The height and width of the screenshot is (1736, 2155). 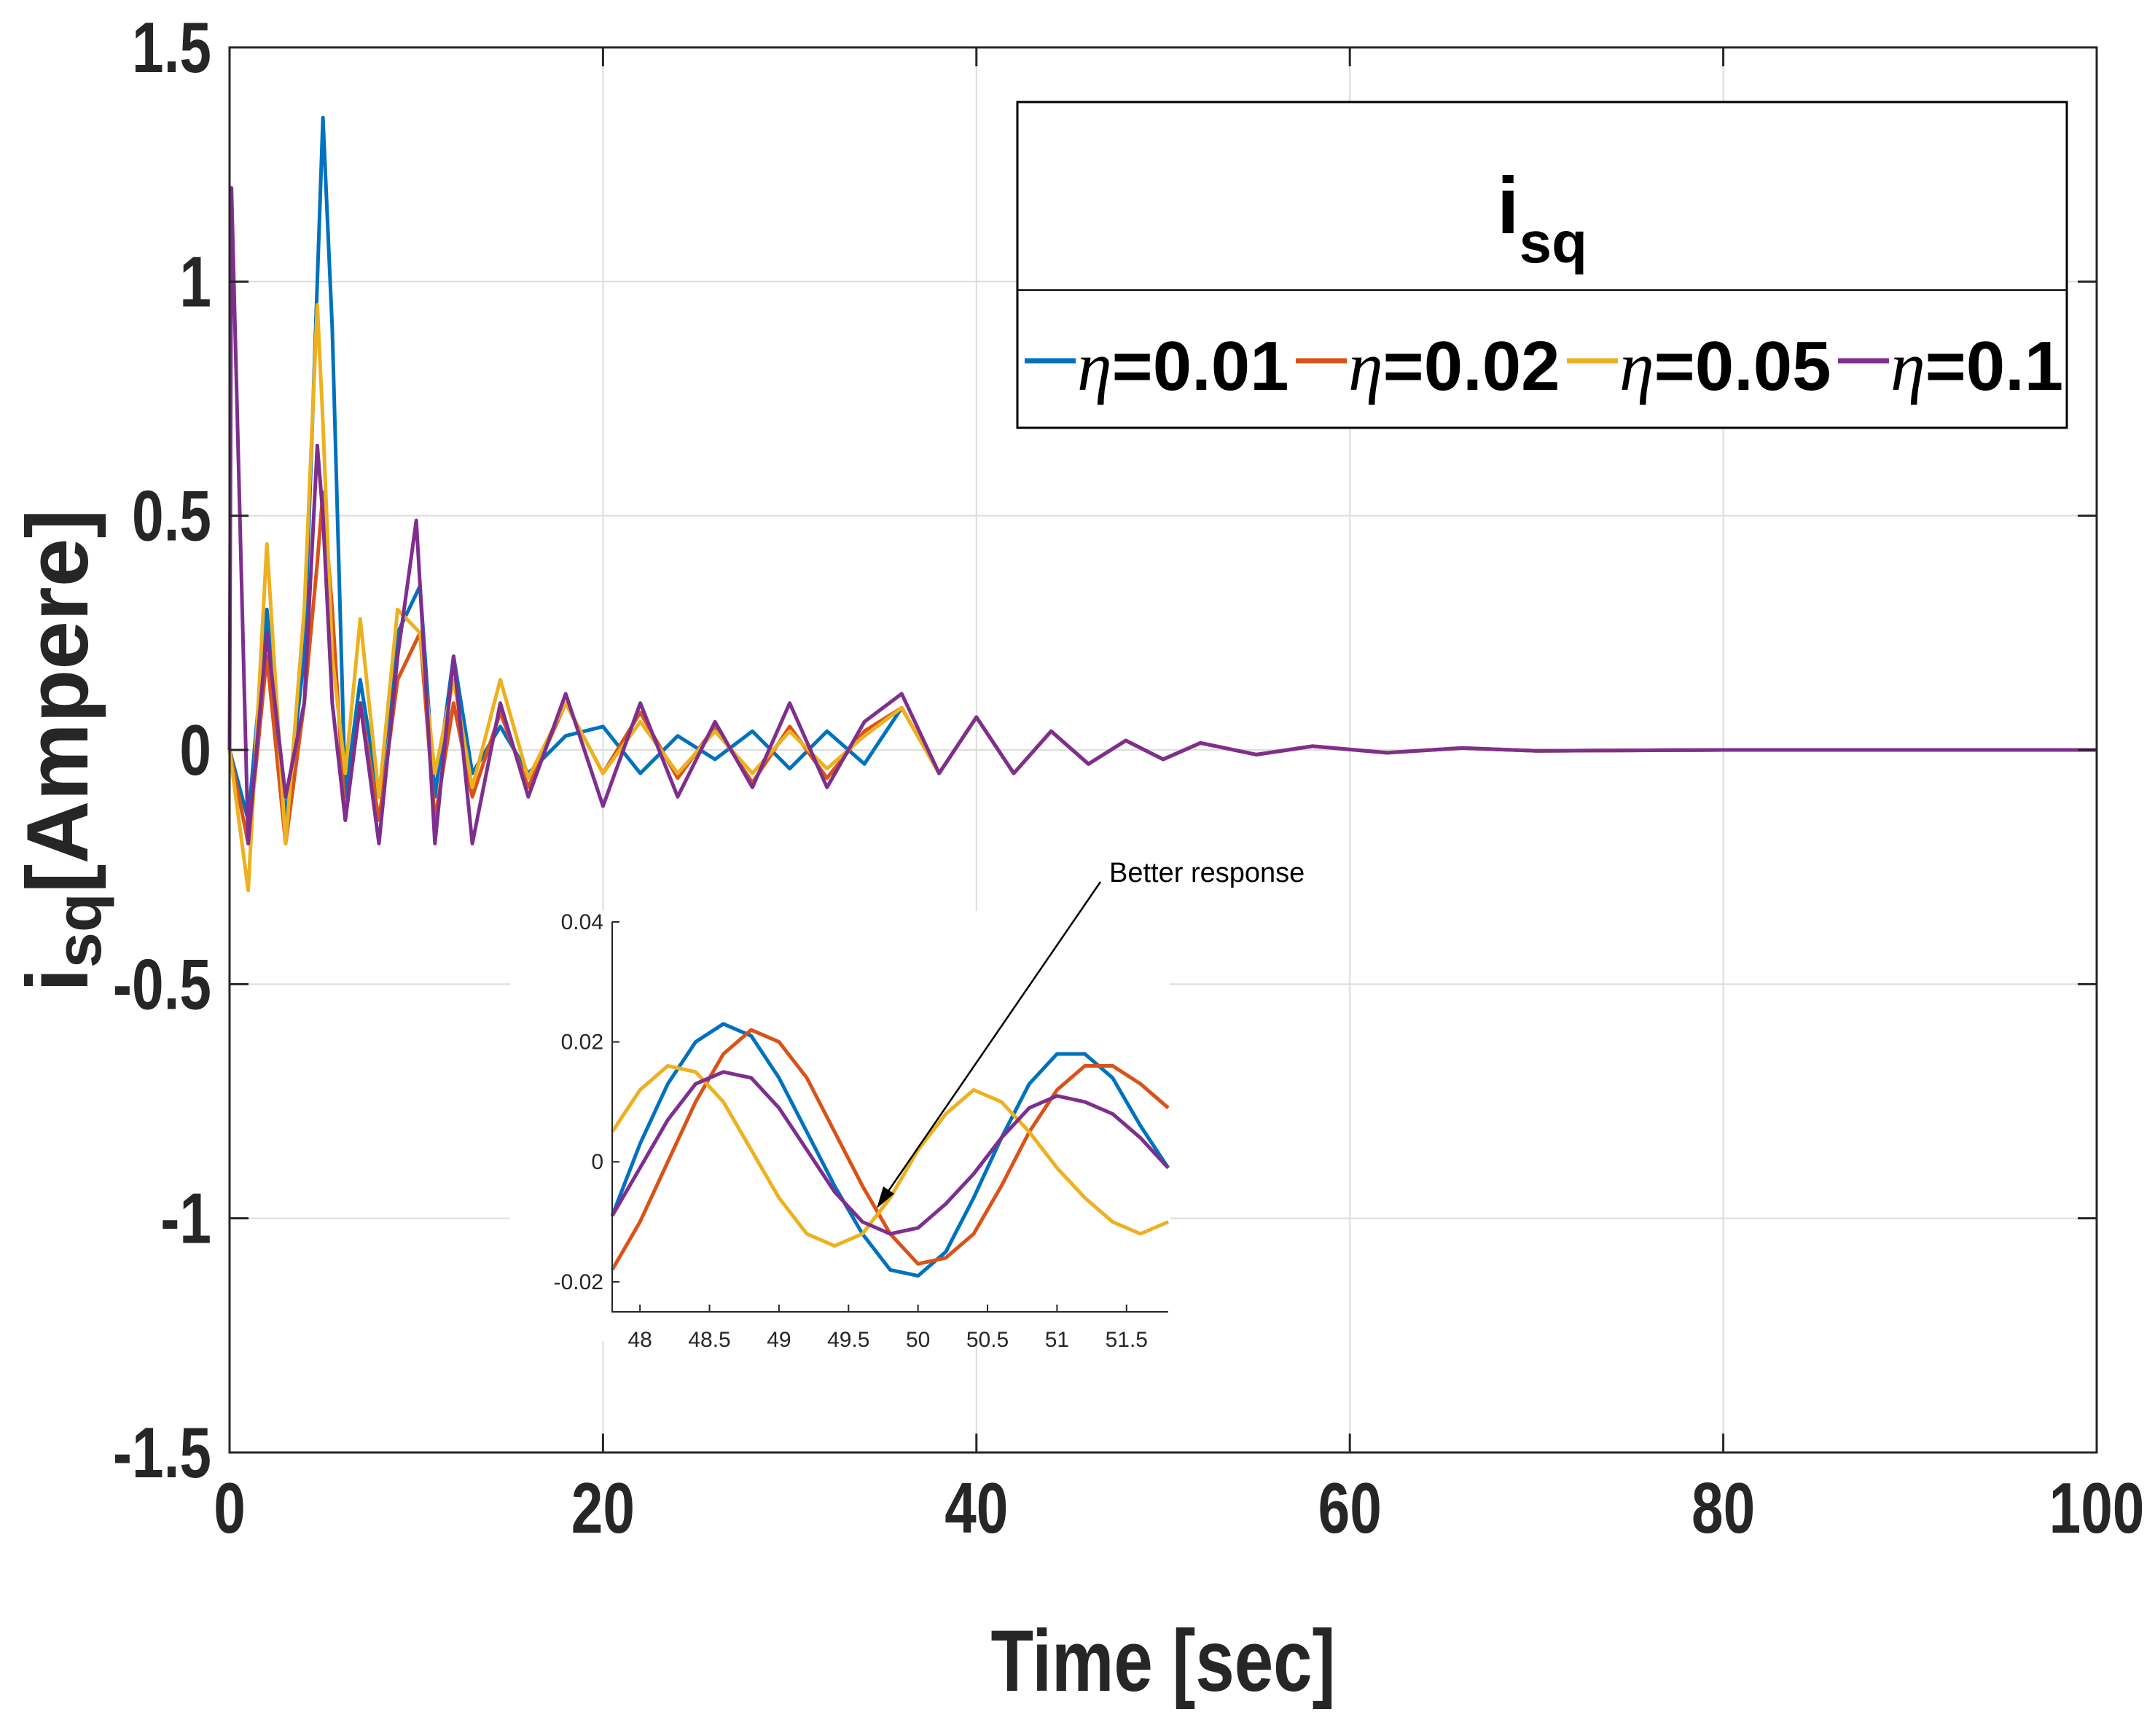 What do you see at coordinates (885, 1197) in the screenshot?
I see `annotation-arrowhead` at bounding box center [885, 1197].